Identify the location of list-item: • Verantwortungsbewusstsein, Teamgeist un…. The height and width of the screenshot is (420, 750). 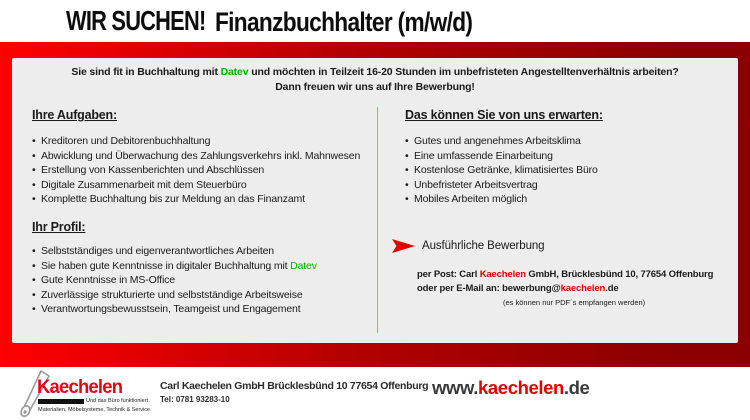
(166, 309).